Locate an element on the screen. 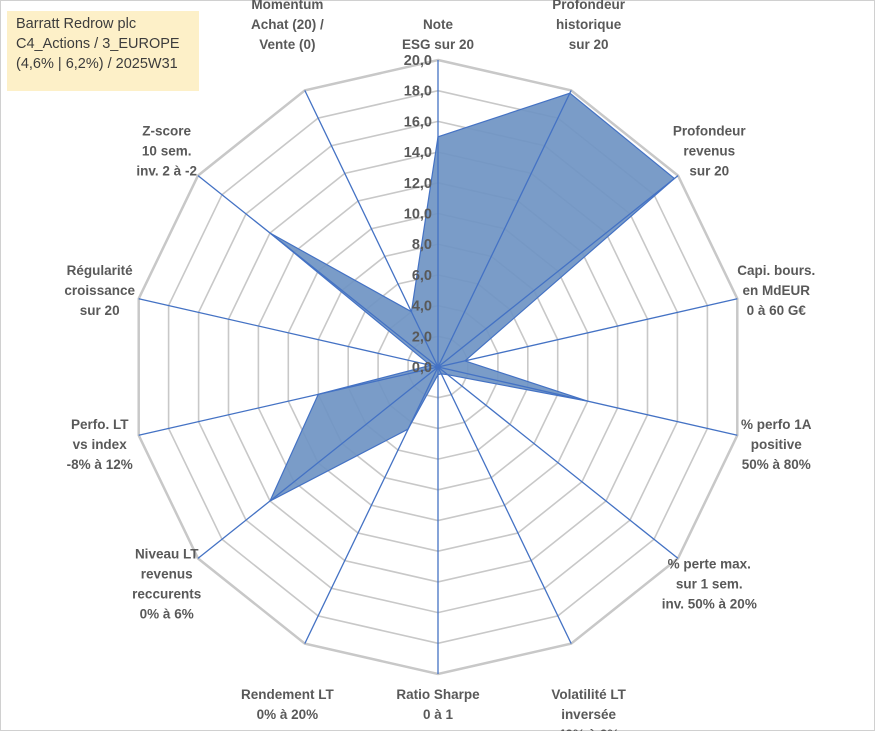 Image resolution: width=875 pixels, height=731 pixels. axis-label: Capi. bours. en MdEUR 0 à 60 G€ is located at coordinates (776, 290).